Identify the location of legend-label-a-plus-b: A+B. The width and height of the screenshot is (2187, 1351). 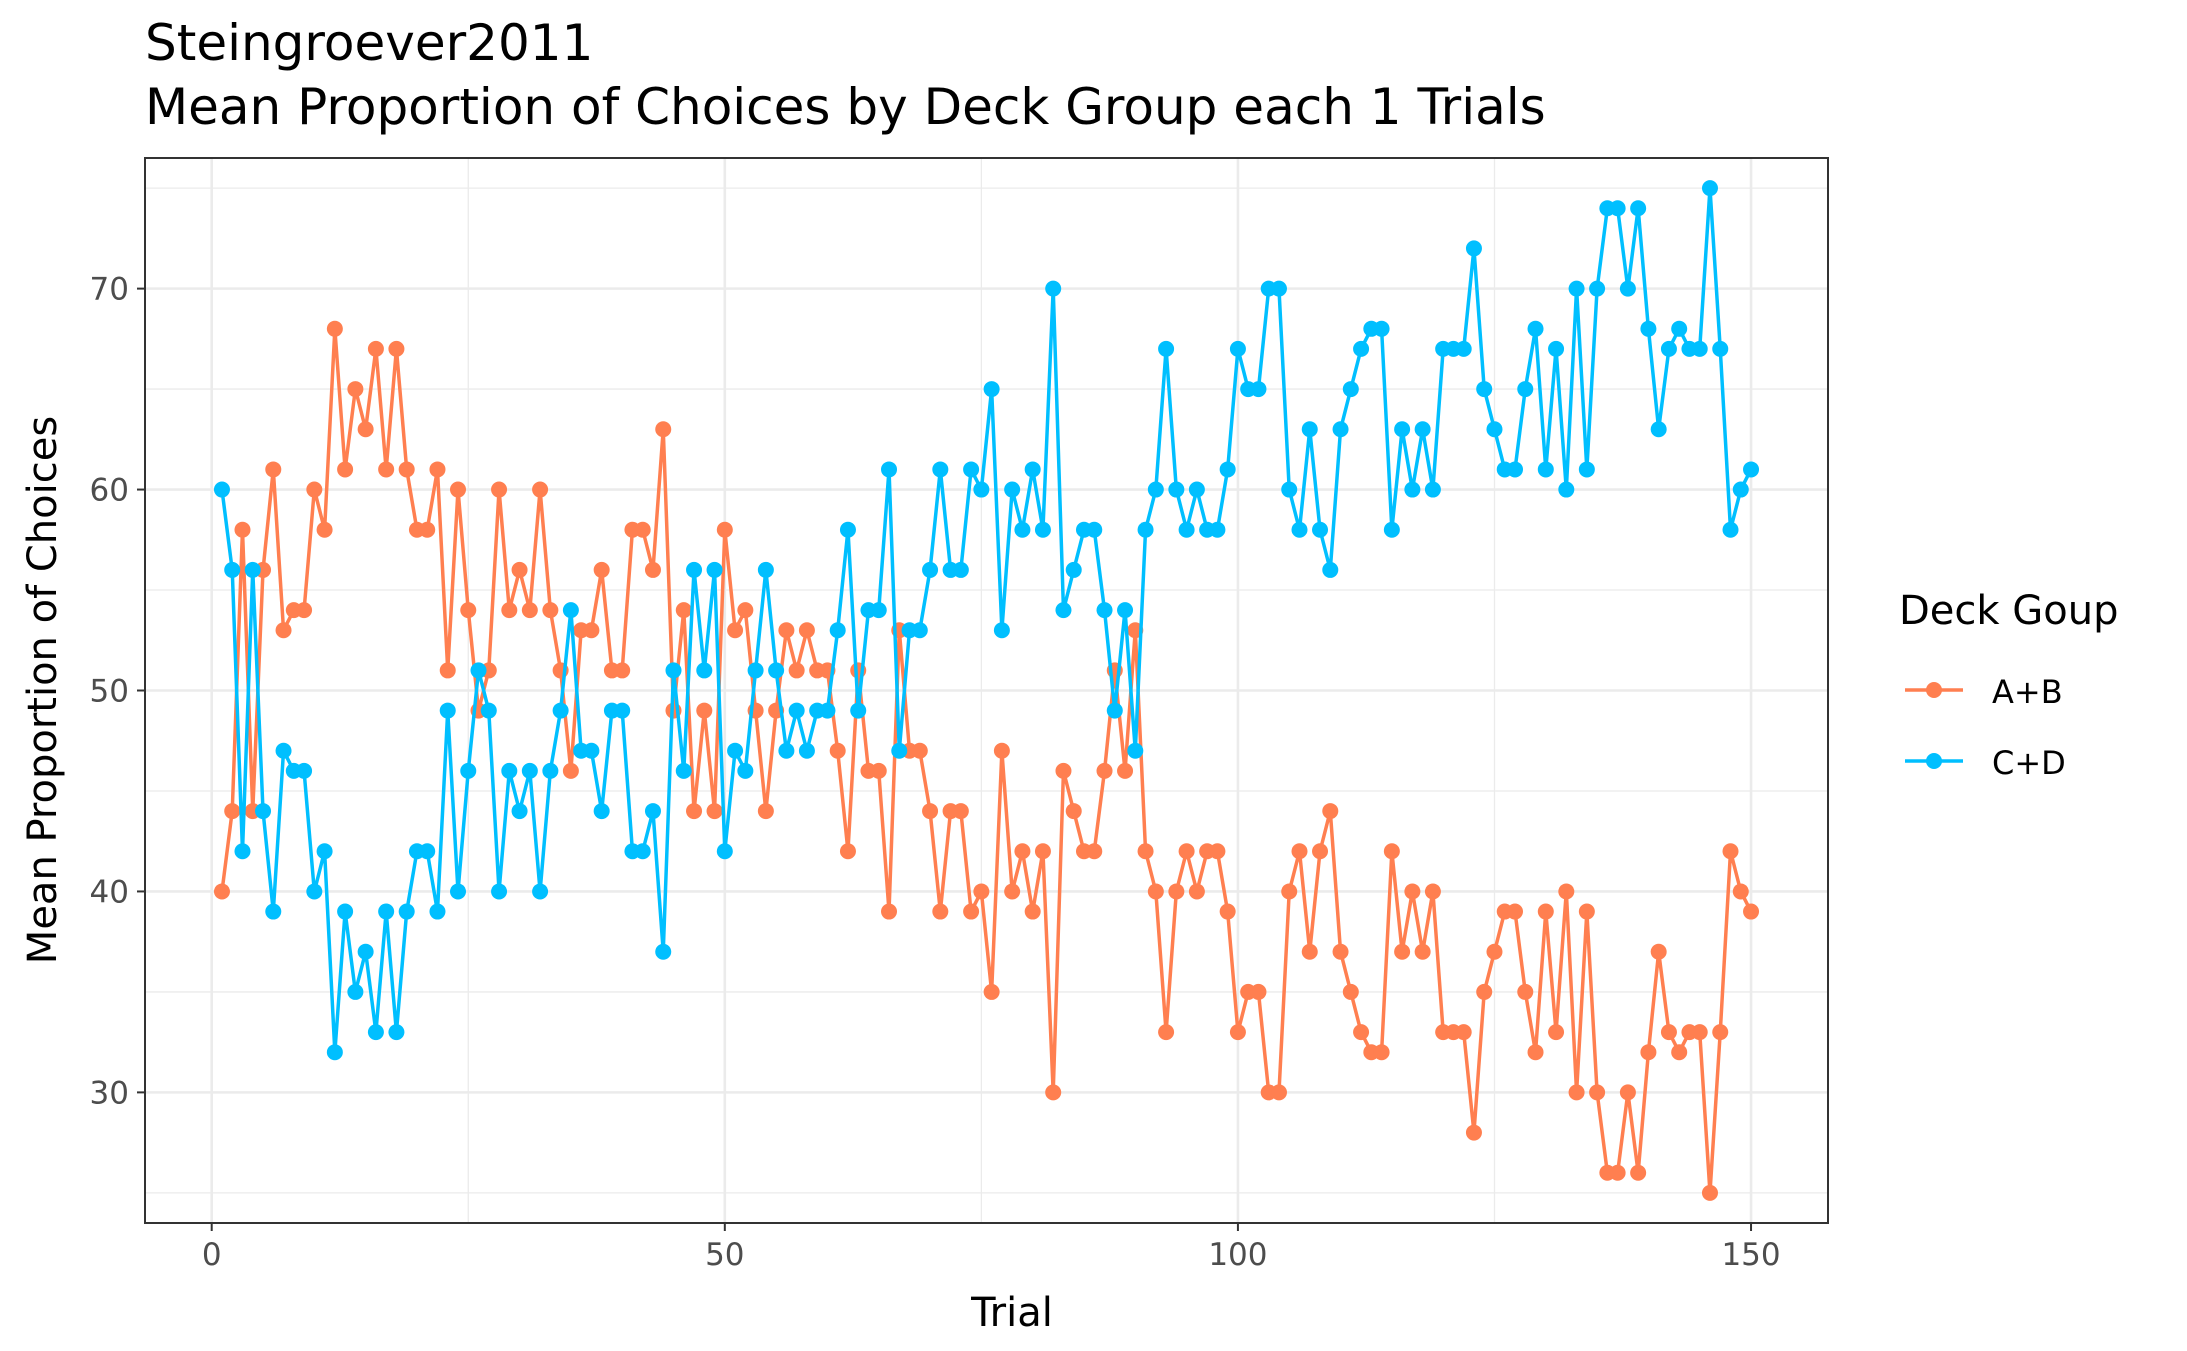
(2027, 692).